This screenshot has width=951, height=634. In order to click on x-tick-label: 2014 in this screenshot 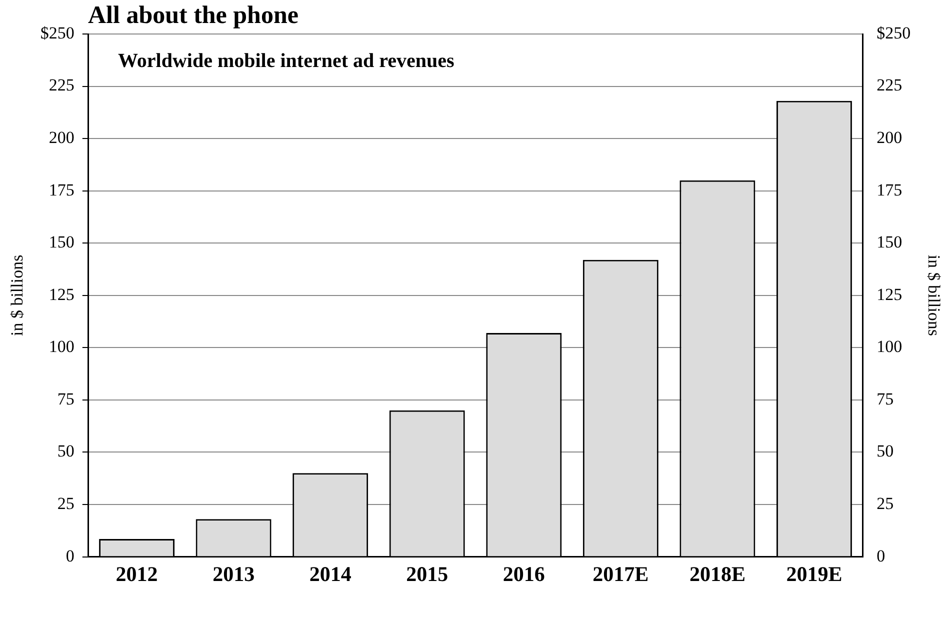, I will do `click(330, 574)`.